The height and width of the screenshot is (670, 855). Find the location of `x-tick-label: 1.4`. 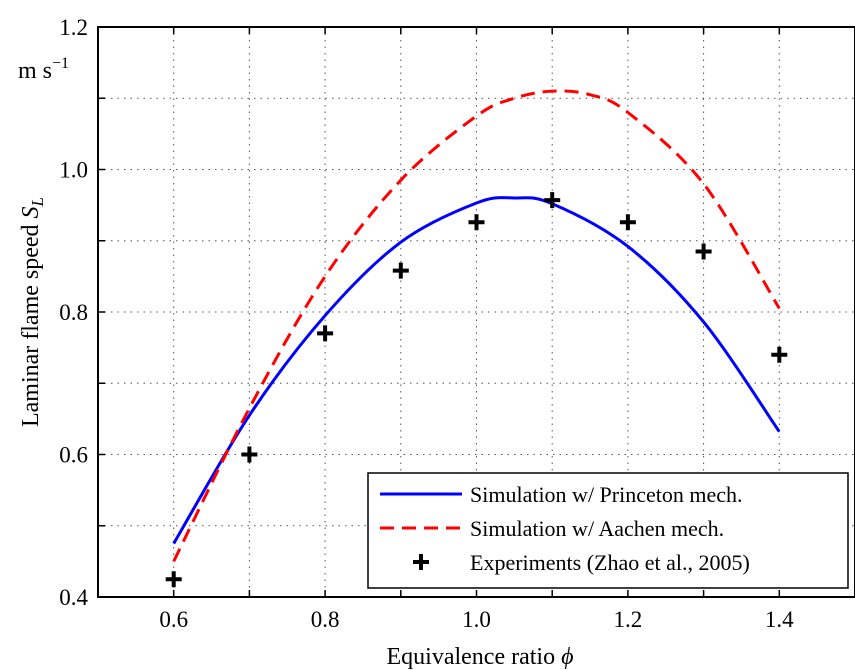

x-tick-label: 1.4 is located at coordinates (779, 619).